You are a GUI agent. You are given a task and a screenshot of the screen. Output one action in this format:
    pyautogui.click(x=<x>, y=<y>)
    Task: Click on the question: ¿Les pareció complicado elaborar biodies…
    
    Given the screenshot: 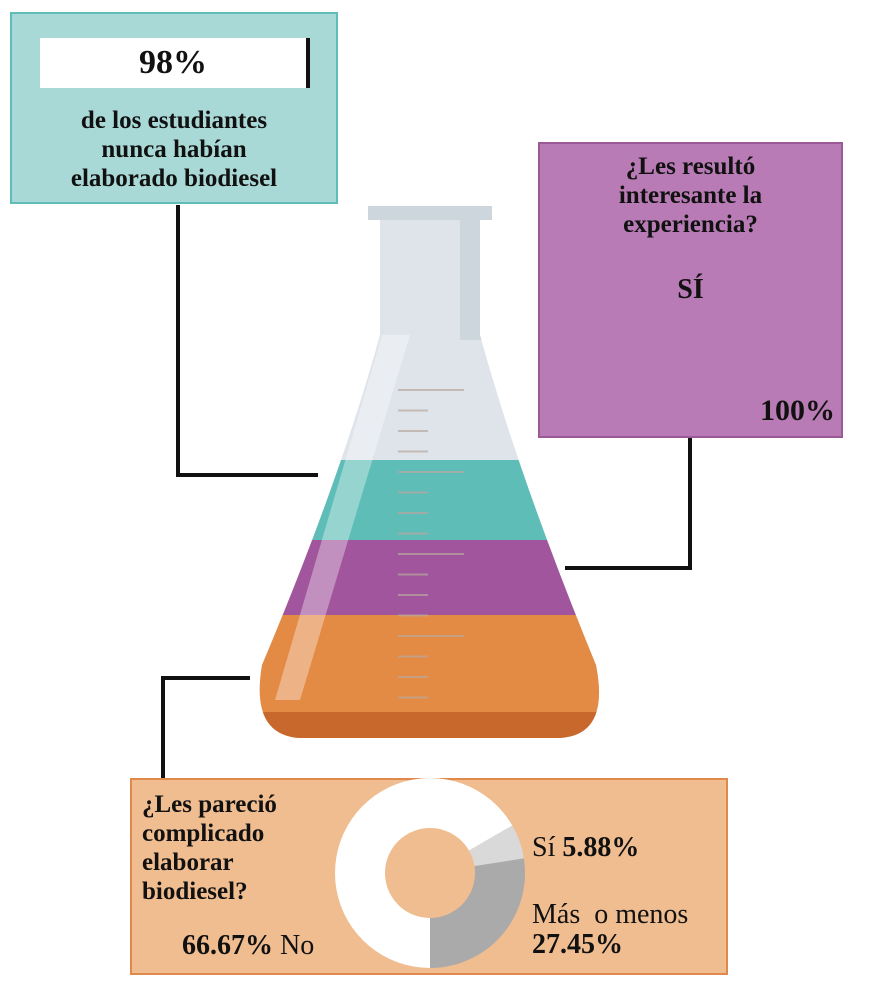 What is the action you would take?
    pyautogui.click(x=209, y=848)
    